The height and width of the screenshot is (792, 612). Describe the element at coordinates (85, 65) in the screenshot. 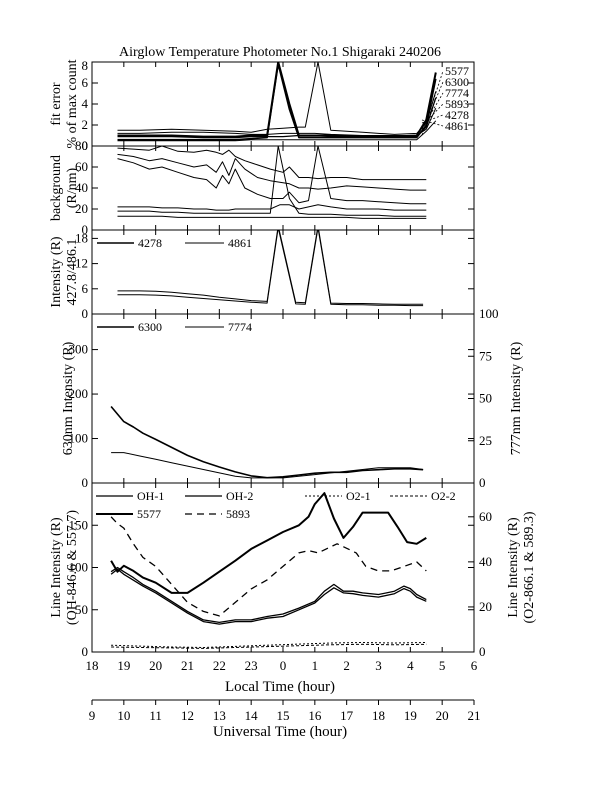

I see `y-tick-label: 8` at that location.